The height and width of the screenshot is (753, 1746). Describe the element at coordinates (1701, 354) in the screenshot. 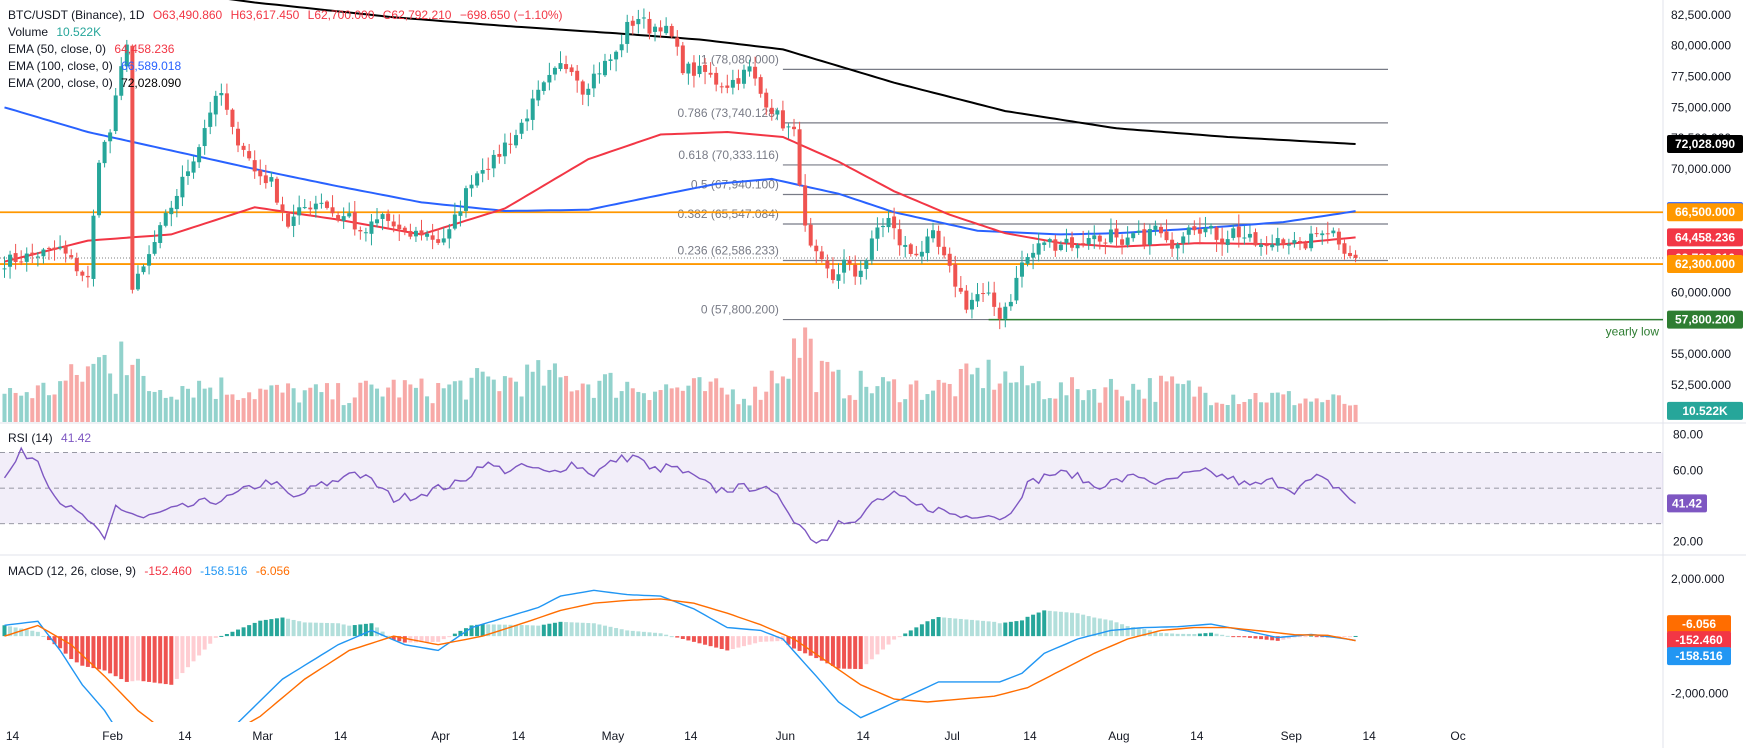

I see `price-tick-label: 55,000.000` at that location.